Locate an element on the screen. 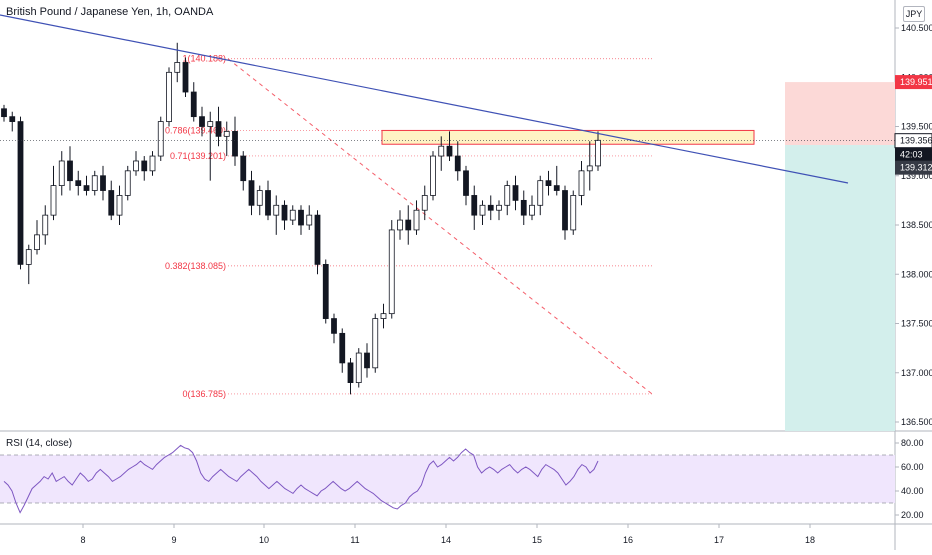 The width and height of the screenshot is (932, 555). rsi-title: RSI (14, close) is located at coordinates (39, 443).